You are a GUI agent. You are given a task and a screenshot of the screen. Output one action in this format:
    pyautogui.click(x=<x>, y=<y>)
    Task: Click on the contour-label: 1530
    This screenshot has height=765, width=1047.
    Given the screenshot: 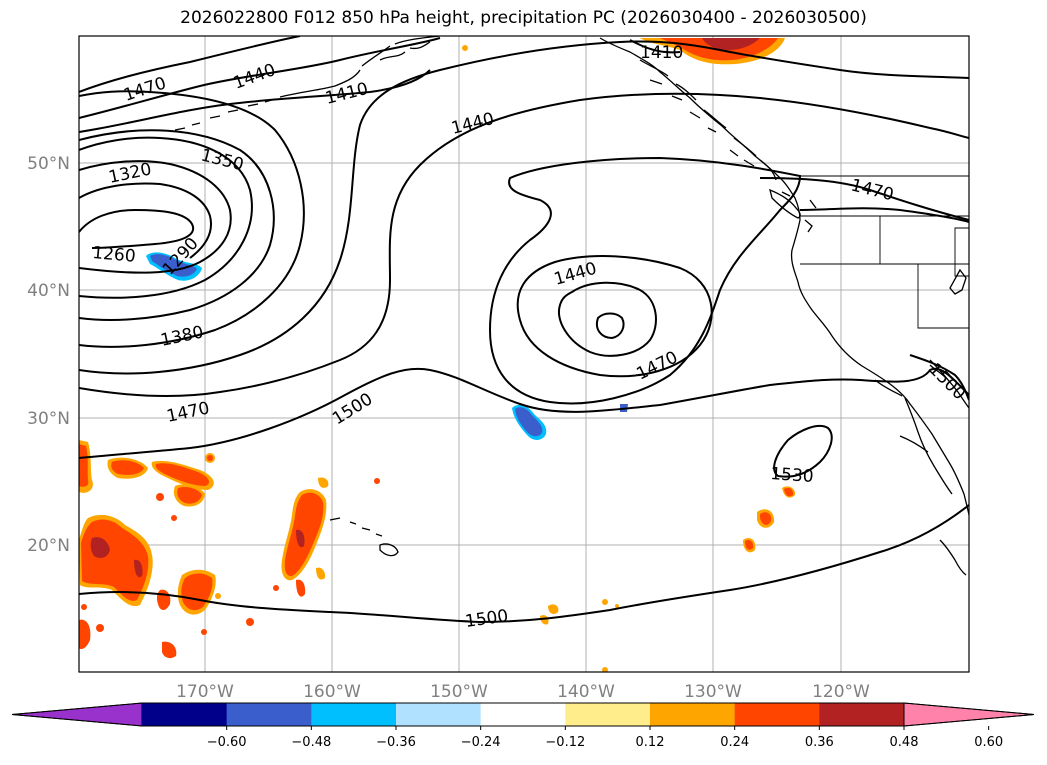 What is the action you would take?
    pyautogui.click(x=792, y=475)
    